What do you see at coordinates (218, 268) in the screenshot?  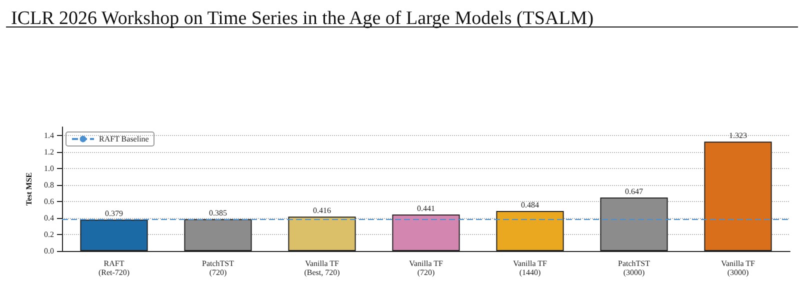 I see `x-tick-label: PatchTST (720)` at bounding box center [218, 268].